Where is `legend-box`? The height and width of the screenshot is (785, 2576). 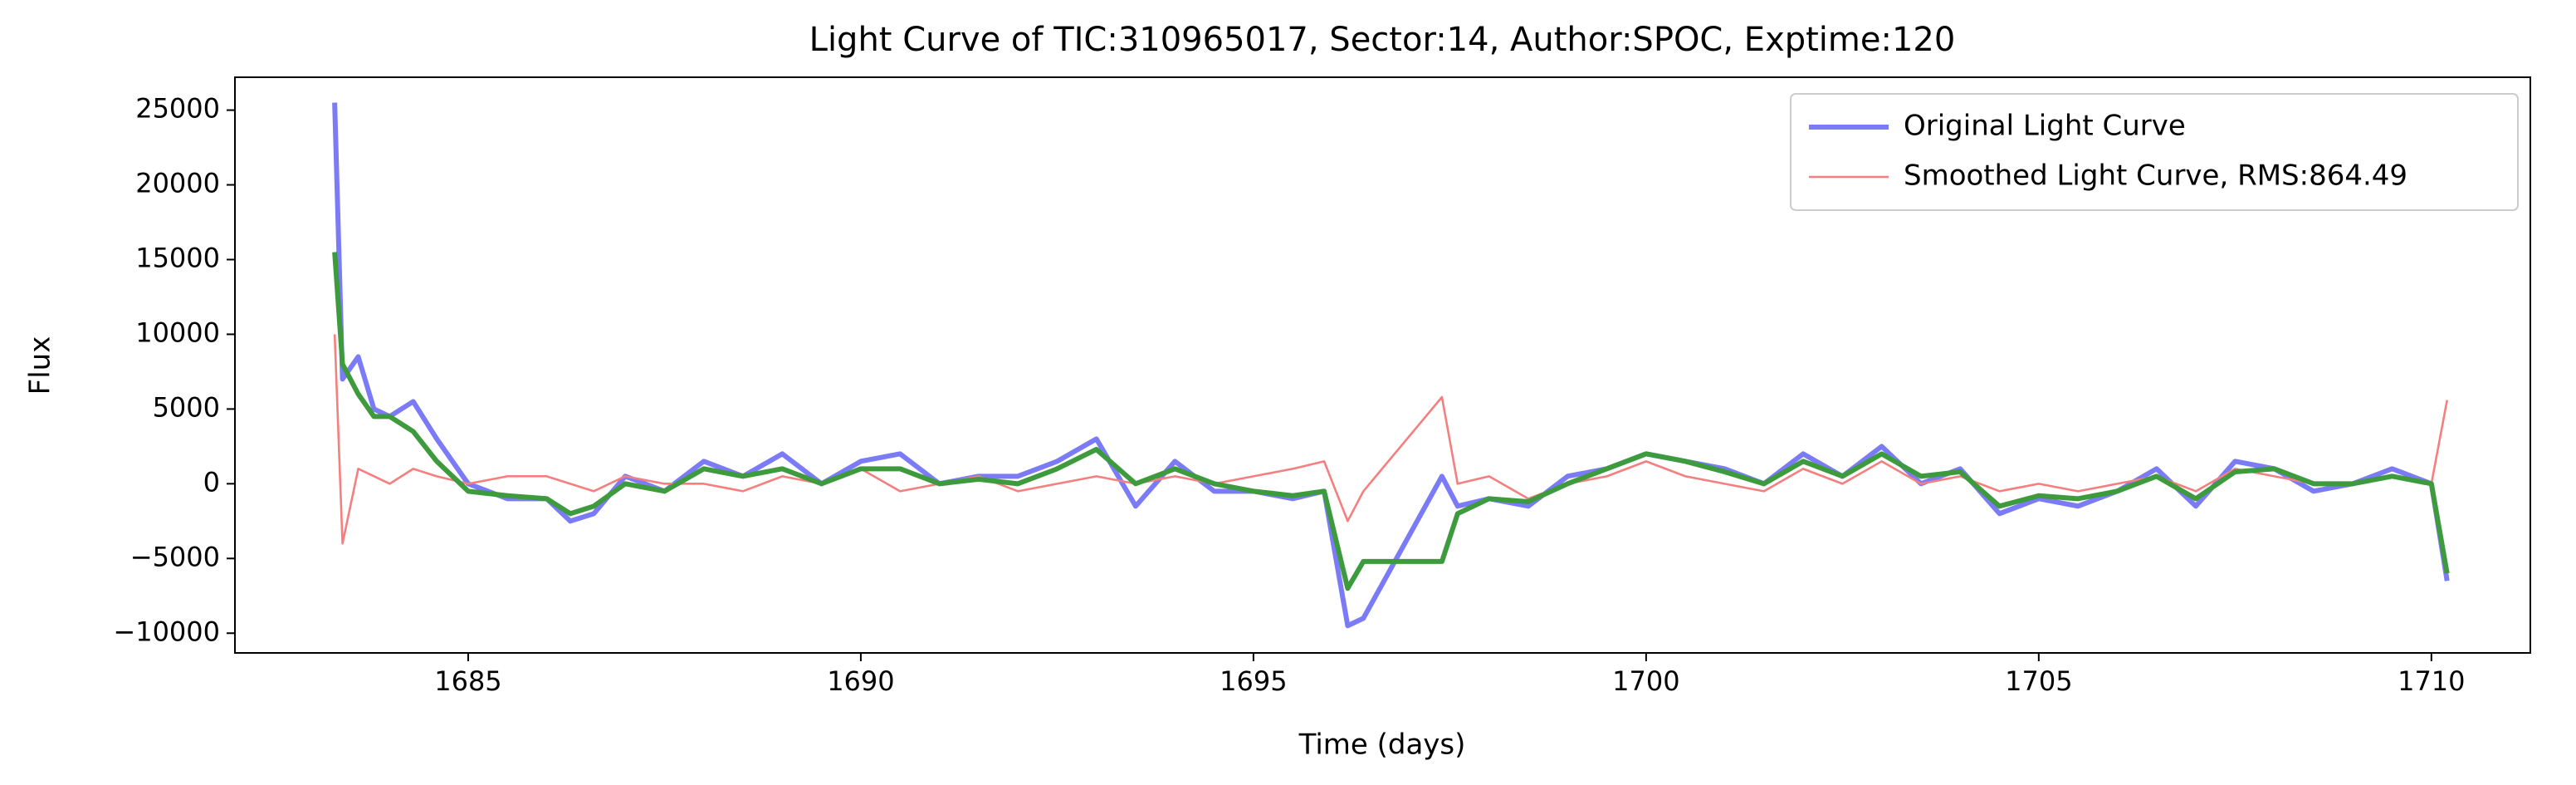
legend-box is located at coordinates (2154, 152).